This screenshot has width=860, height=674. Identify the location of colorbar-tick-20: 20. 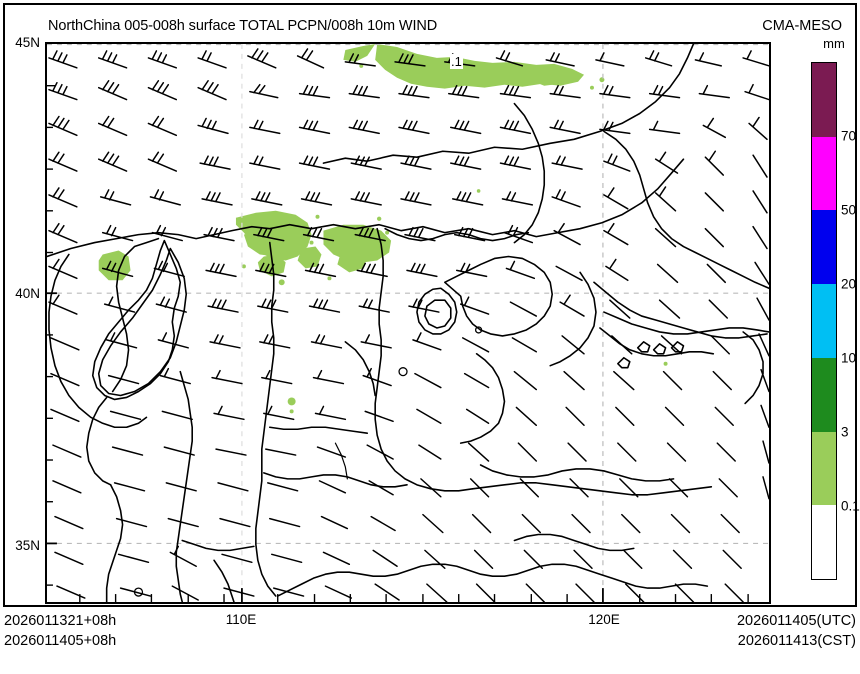
(849, 284).